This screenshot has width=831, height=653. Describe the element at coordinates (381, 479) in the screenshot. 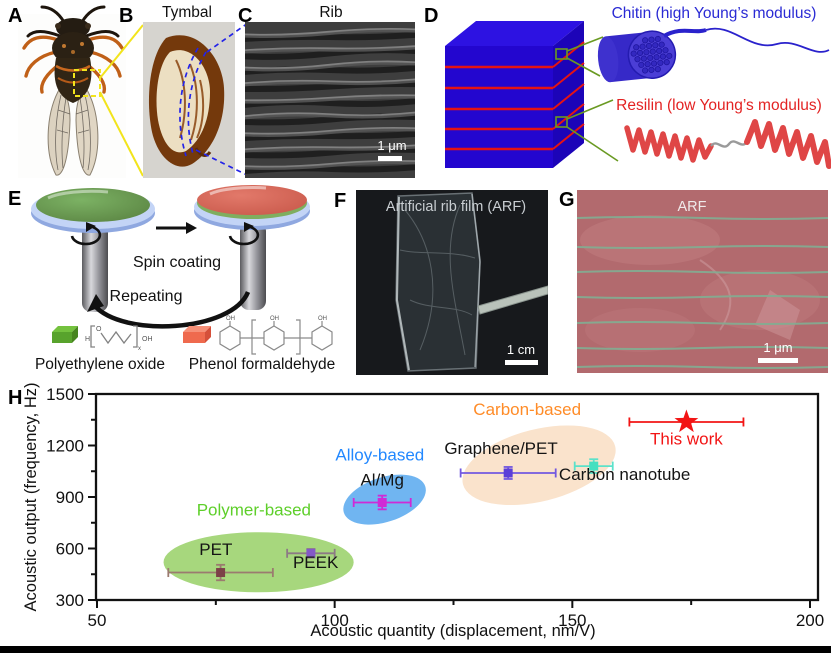

I see `label-al-mg: Al/Mg` at that location.